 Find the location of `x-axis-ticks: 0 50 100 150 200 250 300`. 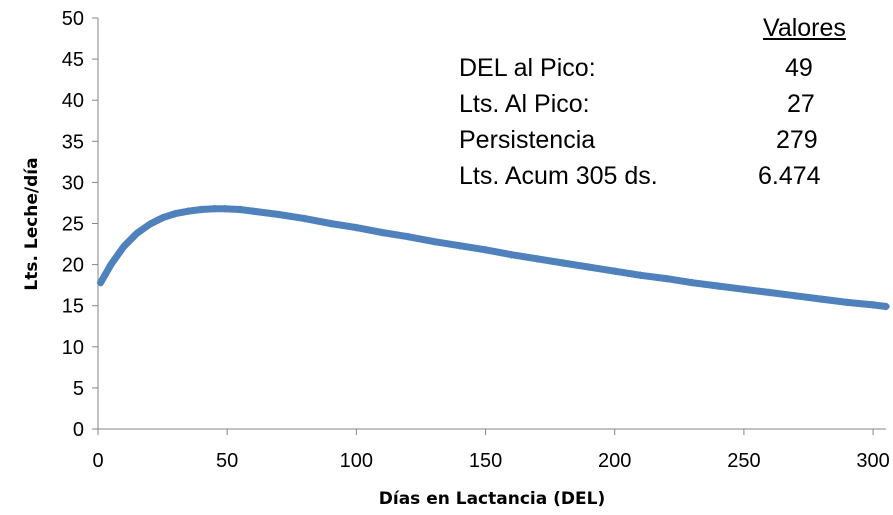

x-axis-ticks: 0 50 100 150 200 250 300 is located at coordinates (491, 450).